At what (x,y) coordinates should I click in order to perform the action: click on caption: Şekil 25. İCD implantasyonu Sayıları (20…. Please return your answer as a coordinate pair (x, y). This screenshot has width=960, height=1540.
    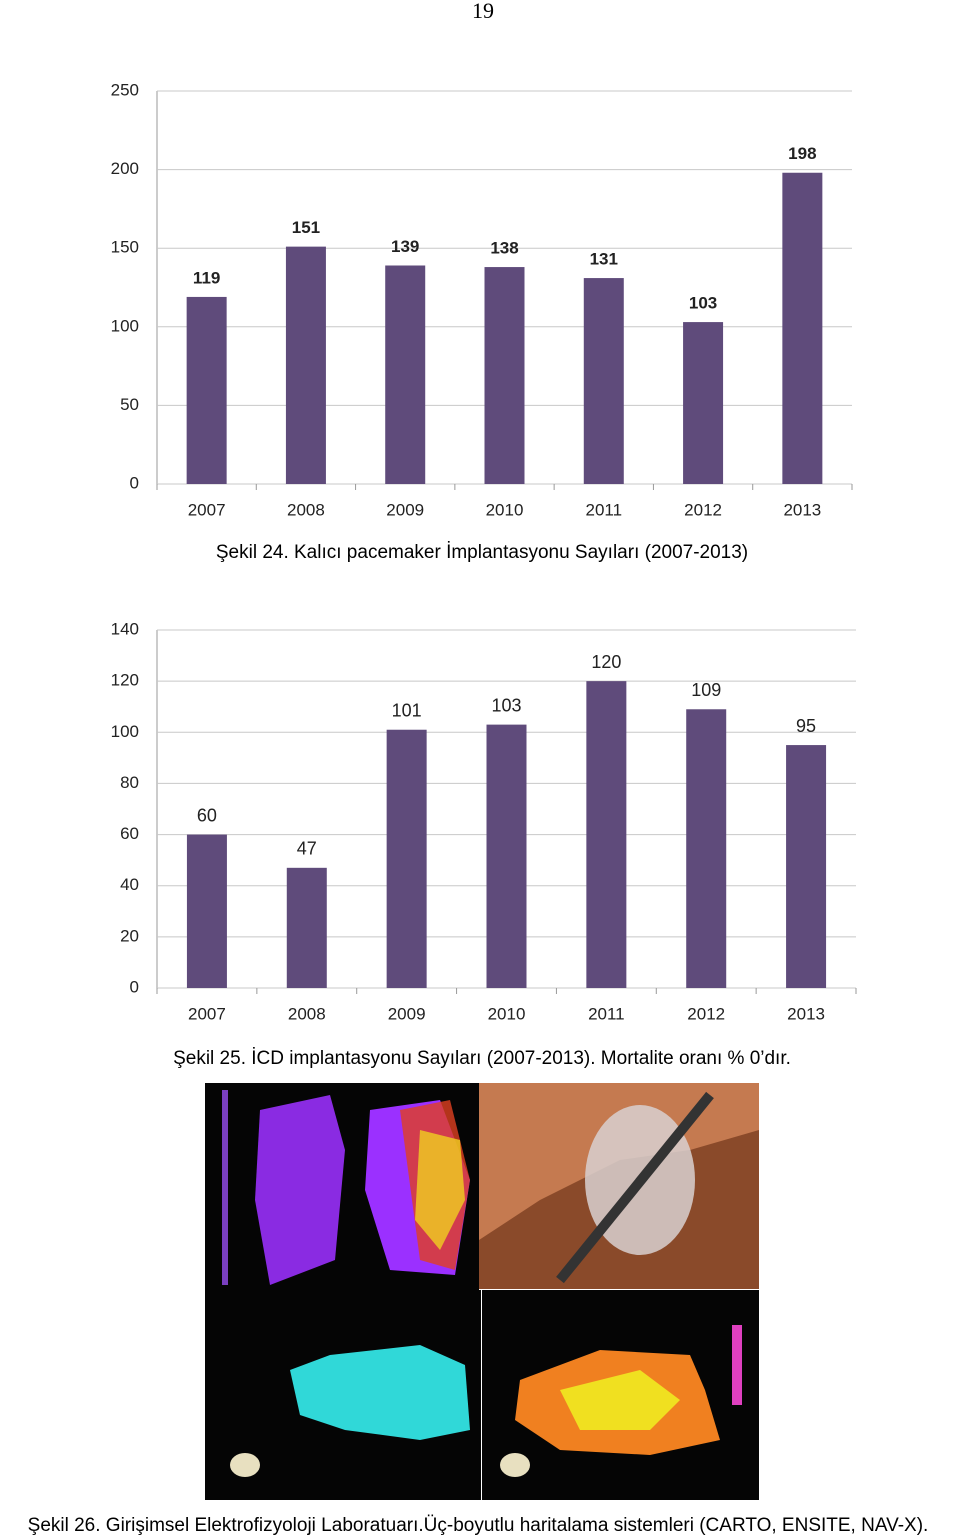
    Looking at the image, I should click on (482, 1058).